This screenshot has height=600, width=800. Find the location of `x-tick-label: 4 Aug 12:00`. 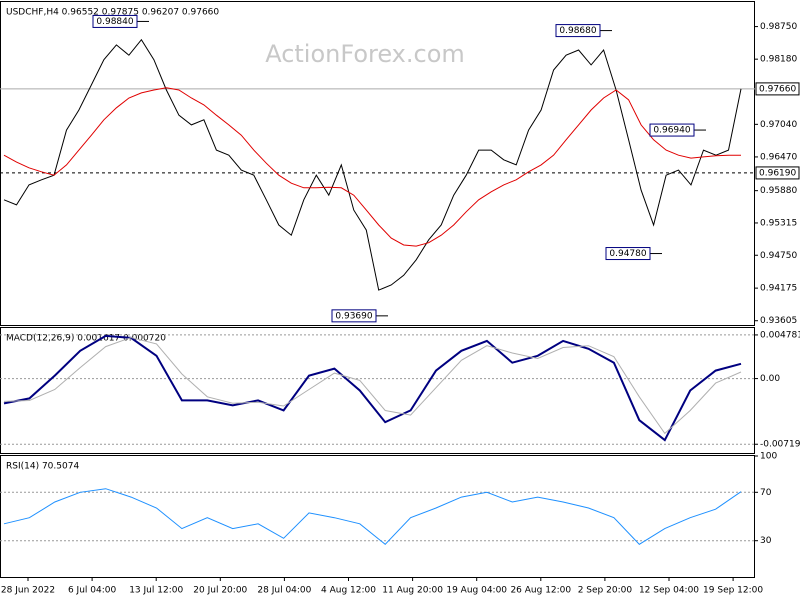

x-tick-label: 4 Aug 12:00 is located at coordinates (348, 591).